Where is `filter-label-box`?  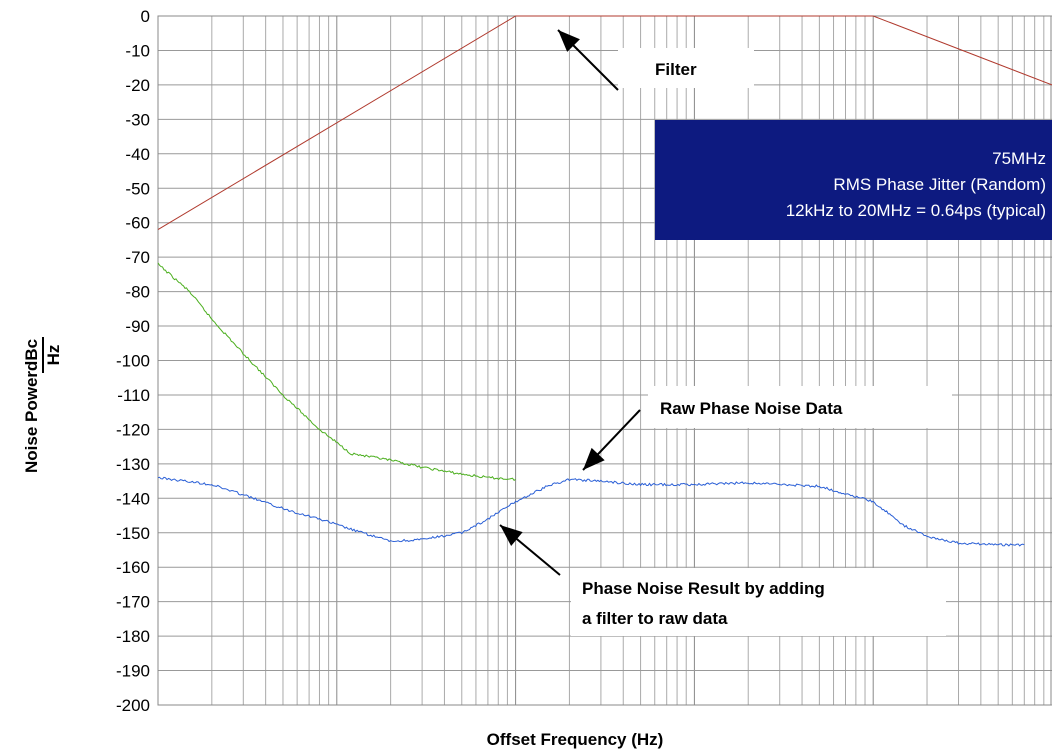 filter-label-box is located at coordinates (686, 68).